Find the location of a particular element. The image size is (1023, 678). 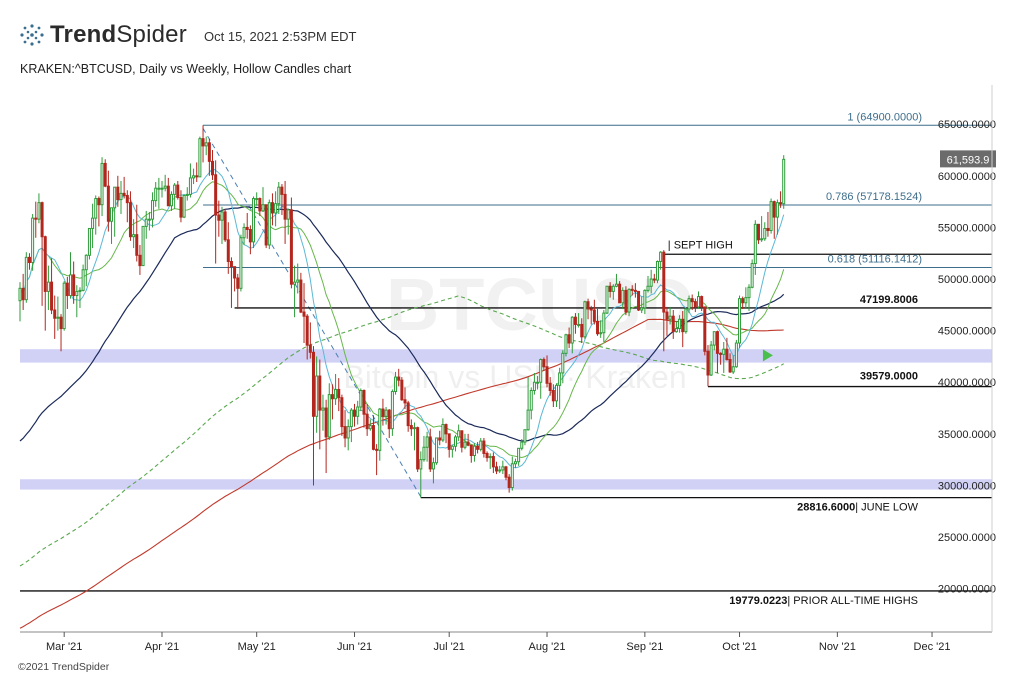

arrow-marker-icon is located at coordinates (767, 355).